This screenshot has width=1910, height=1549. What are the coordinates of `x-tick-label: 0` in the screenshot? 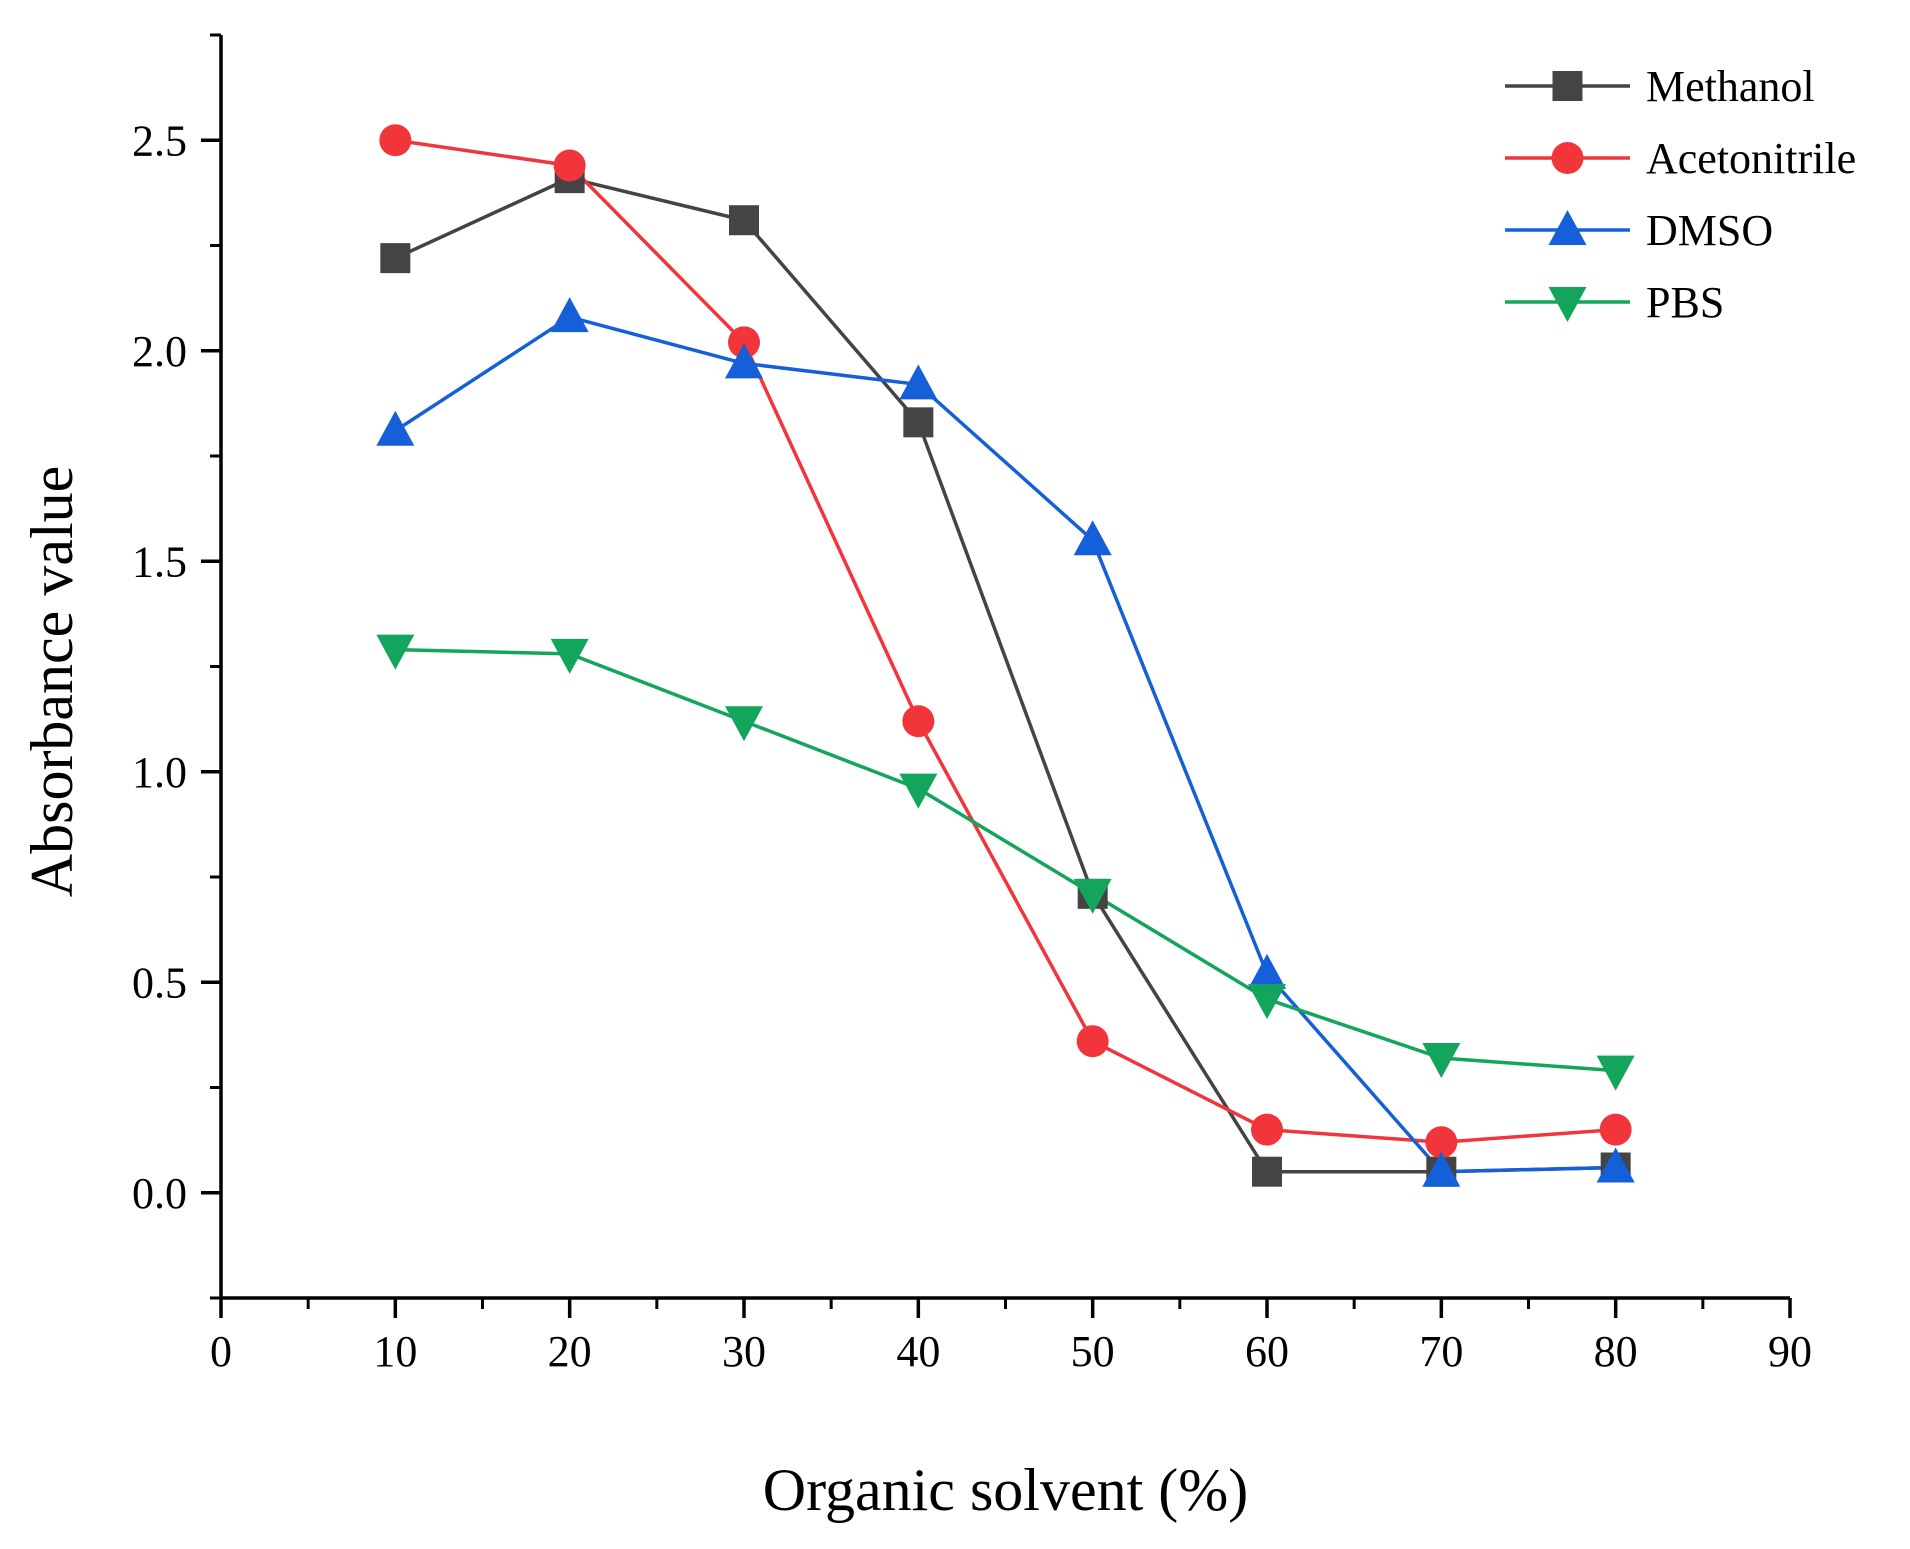 It's located at (221, 1351).